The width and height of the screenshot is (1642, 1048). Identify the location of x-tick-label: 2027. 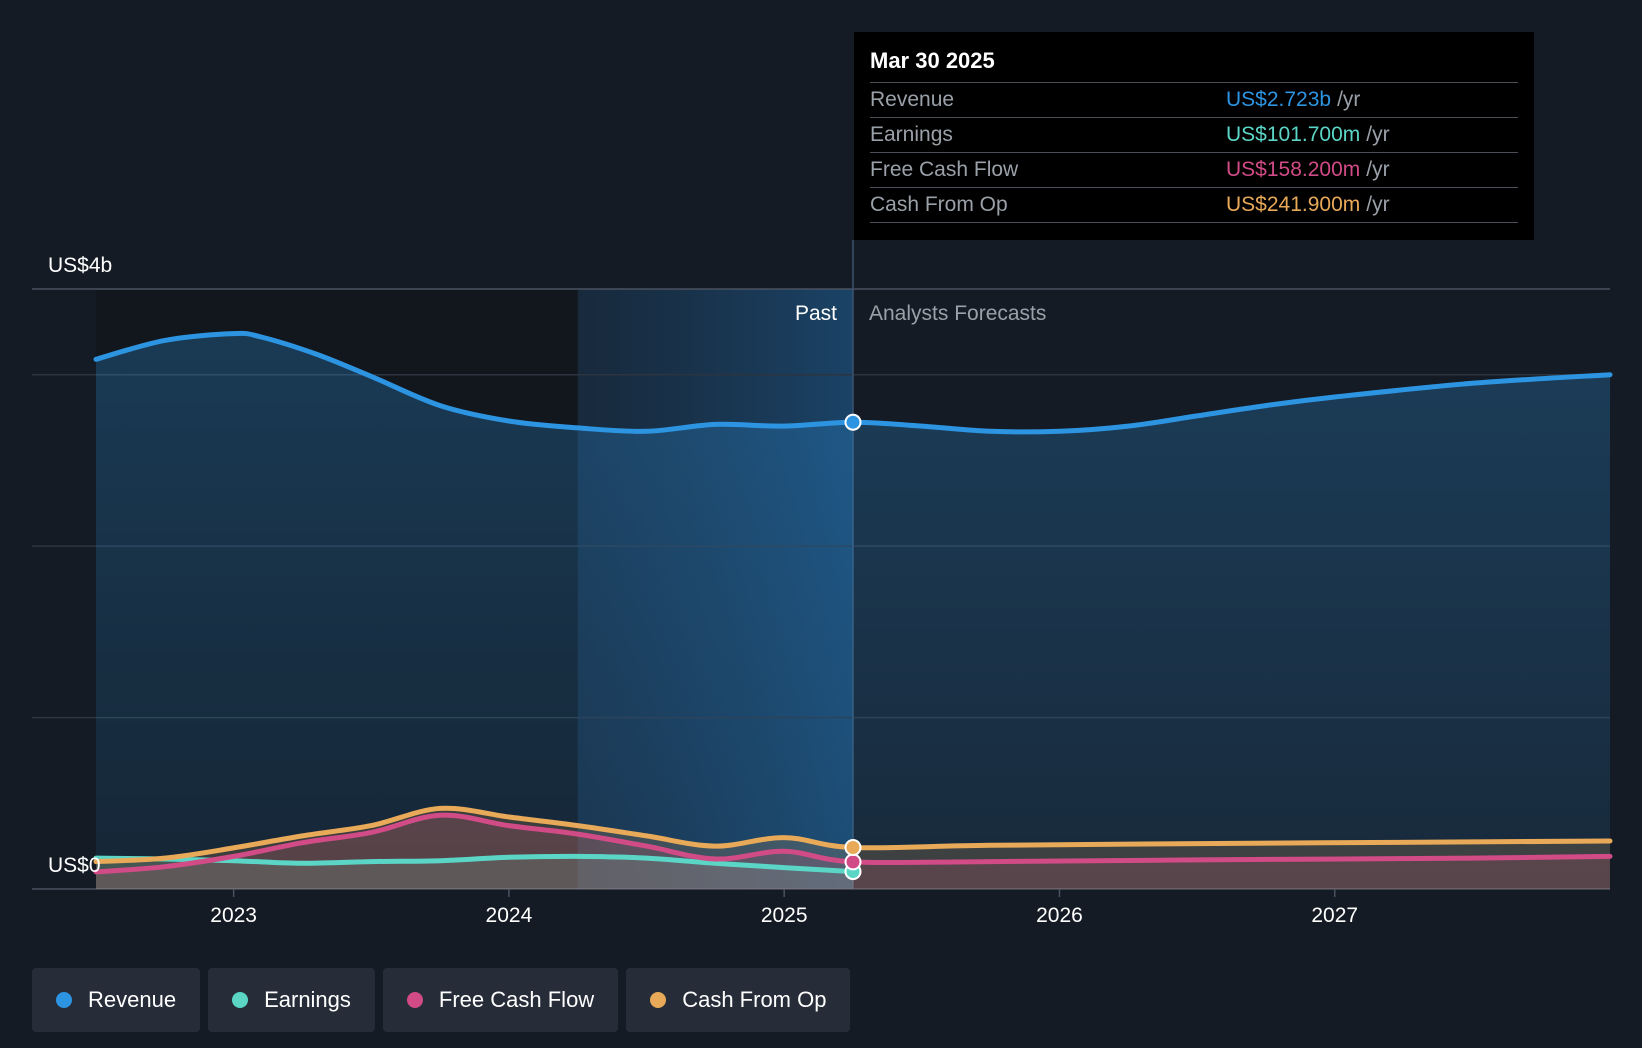
(1334, 915).